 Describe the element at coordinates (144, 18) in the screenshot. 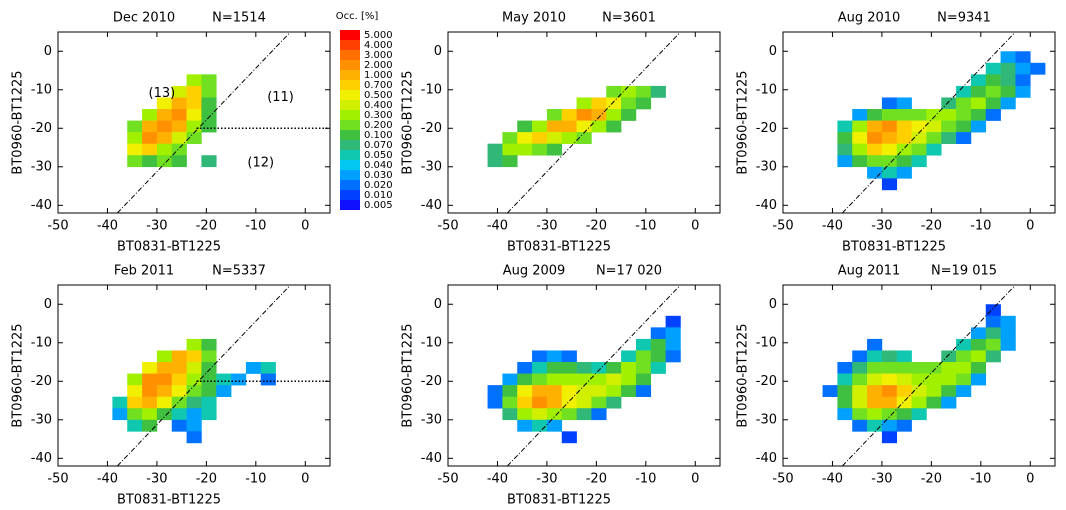

I see `panel-title: Dec 2010` at that location.